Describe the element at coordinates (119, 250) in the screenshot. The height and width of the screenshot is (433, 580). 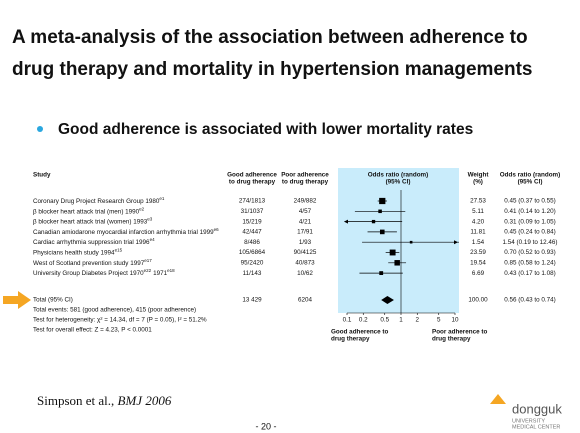
I see `superscript: e15` at that location.